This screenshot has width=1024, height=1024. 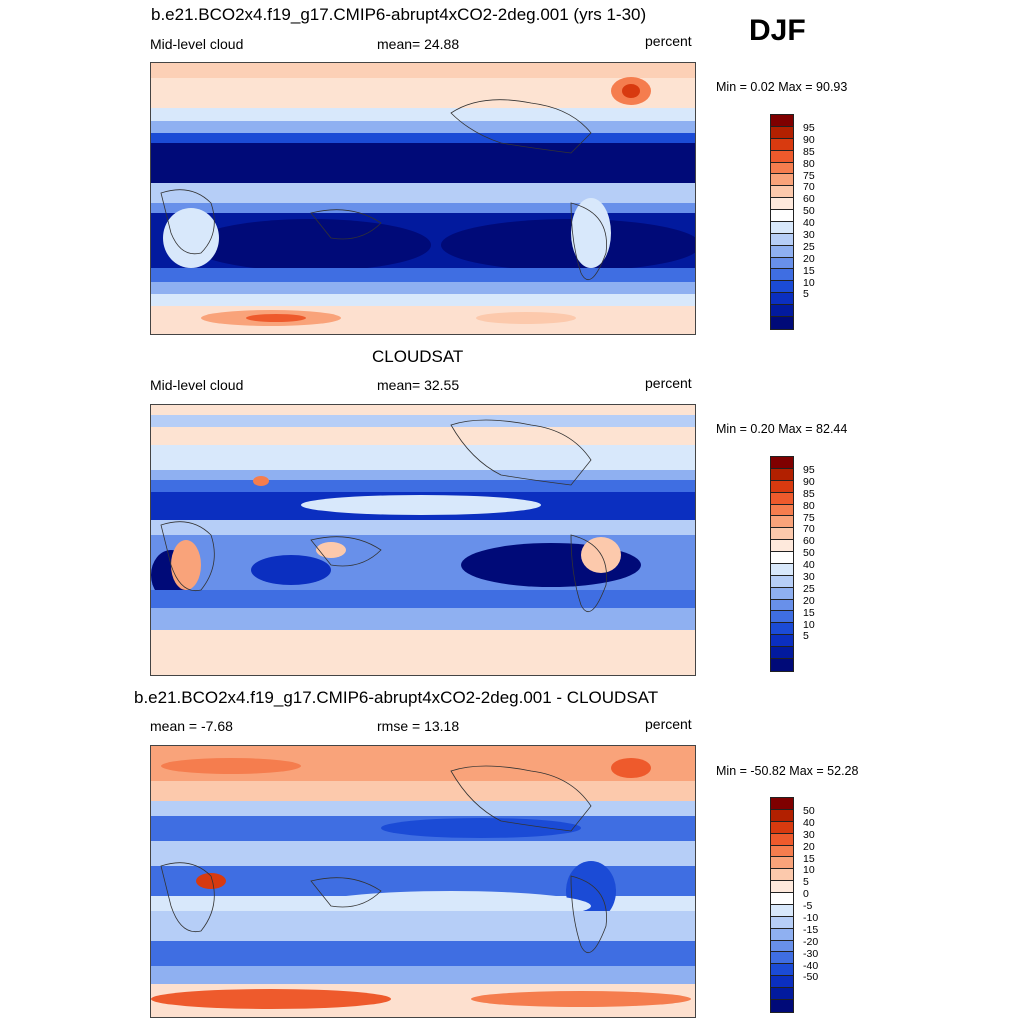 What do you see at coordinates (197, 44) in the screenshot?
I see `panel-1-left-label: Mid-level cloud` at bounding box center [197, 44].